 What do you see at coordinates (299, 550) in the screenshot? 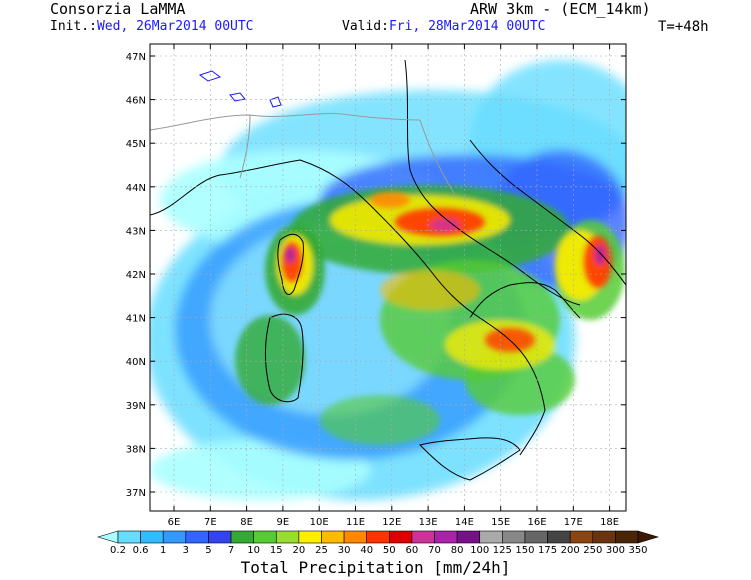
I see `colorbar-level-label: 20` at bounding box center [299, 550].